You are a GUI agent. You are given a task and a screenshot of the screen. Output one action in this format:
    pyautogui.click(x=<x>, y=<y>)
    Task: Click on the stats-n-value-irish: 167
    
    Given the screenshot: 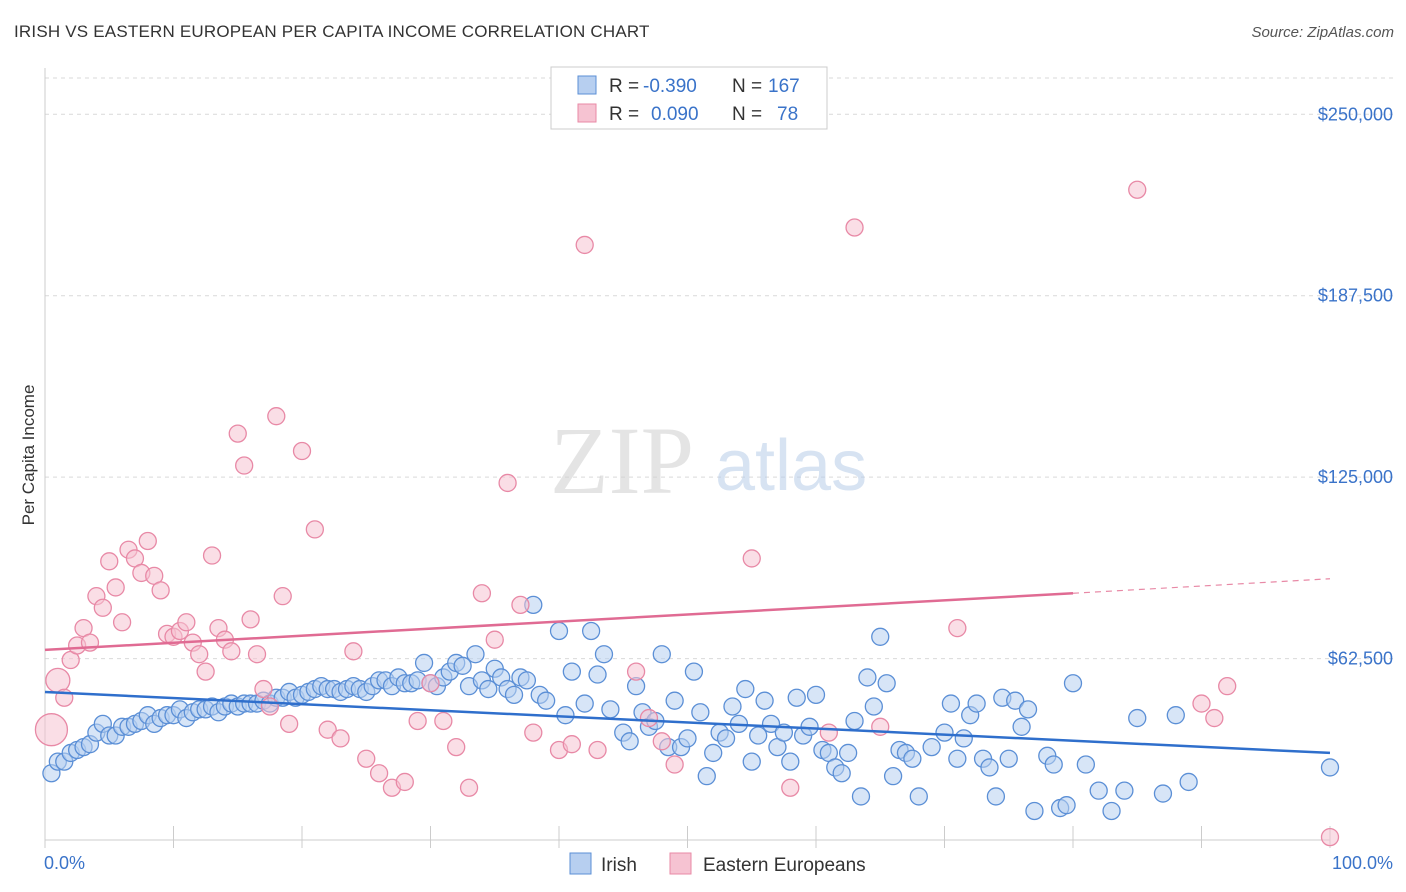 What is the action you would take?
    pyautogui.click(x=784, y=86)
    